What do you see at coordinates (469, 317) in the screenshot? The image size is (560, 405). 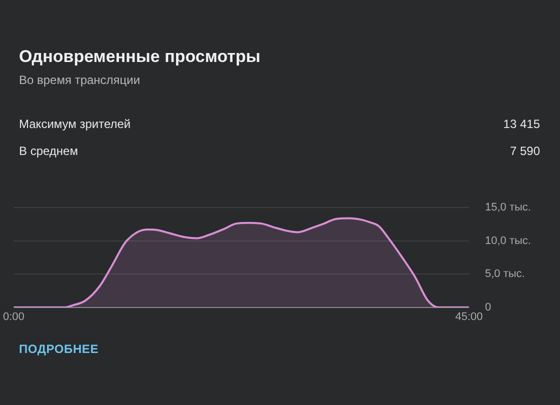 I see `x-tick-label: 45:00` at bounding box center [469, 317].